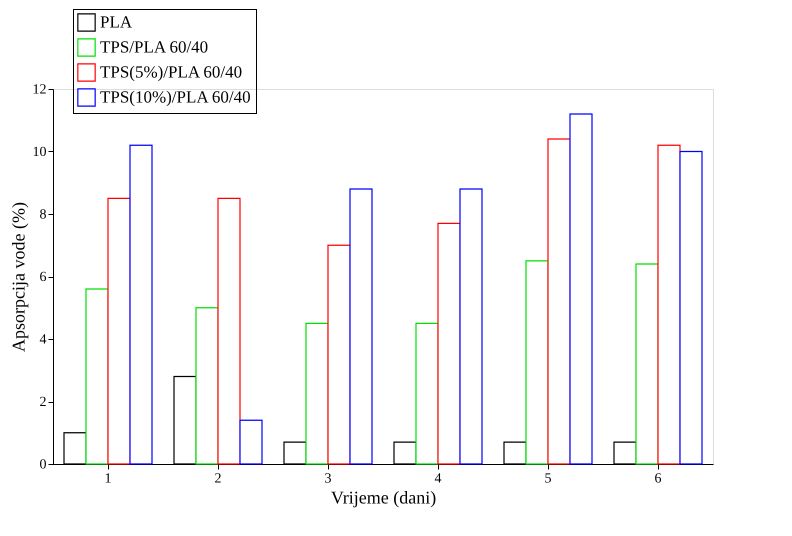 This screenshot has height=536, width=792. What do you see at coordinates (438, 479) in the screenshot?
I see `x-tick-label: 4` at bounding box center [438, 479].